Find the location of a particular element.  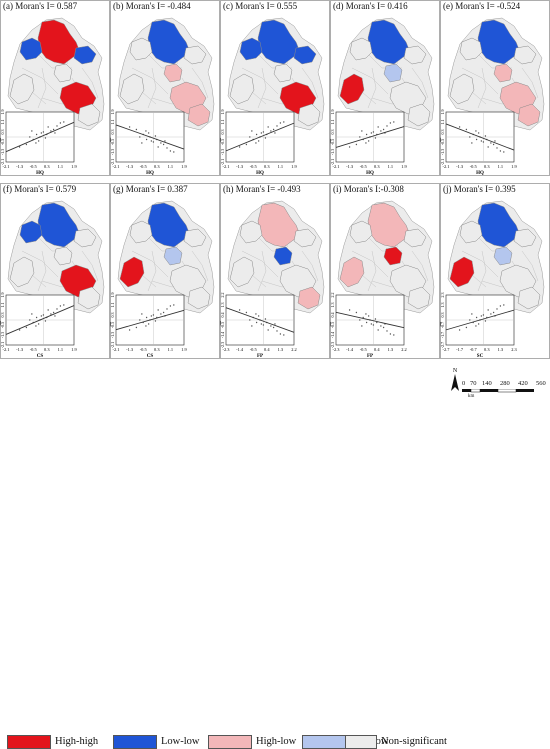

legend-swatch-low-low-light is located at coordinates (324, 742).